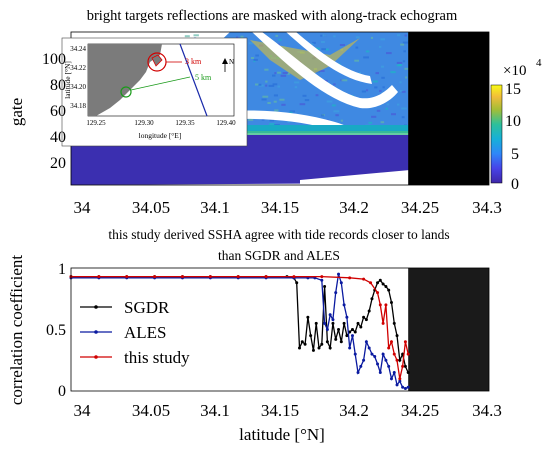  I want to click on bottom-y-ticks: 0 0.5 1, so click(56, 330).